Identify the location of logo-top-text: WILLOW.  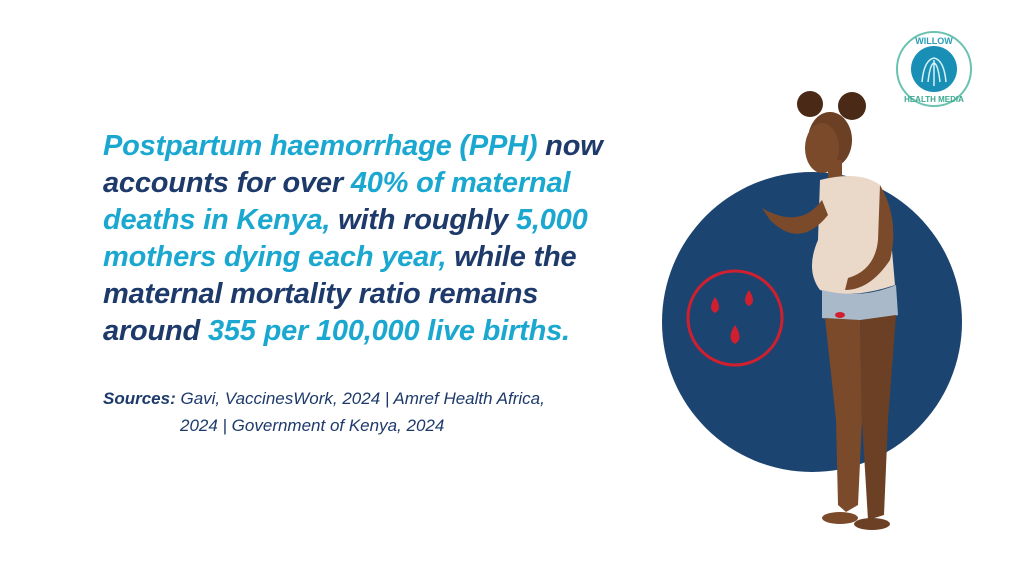
(934, 41).